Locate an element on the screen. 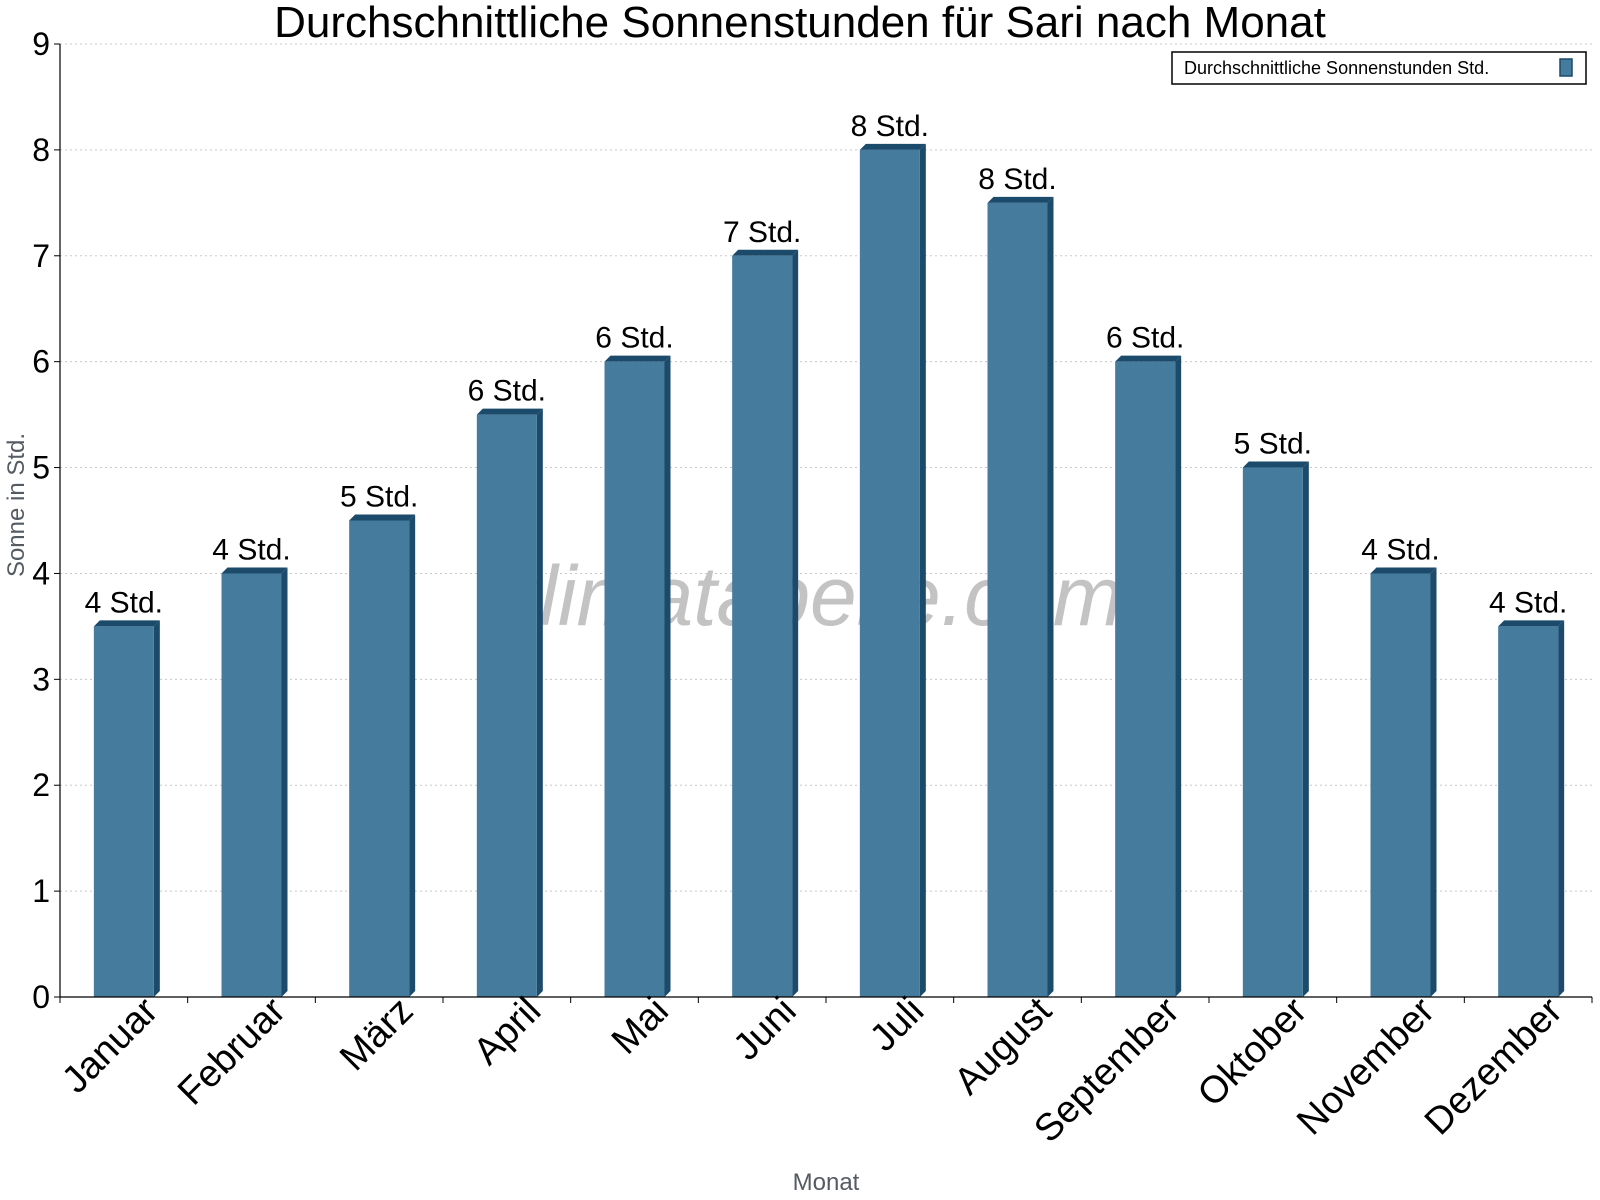 The width and height of the screenshot is (1600, 1200). bar-group: 7 Std. is located at coordinates (762, 606).